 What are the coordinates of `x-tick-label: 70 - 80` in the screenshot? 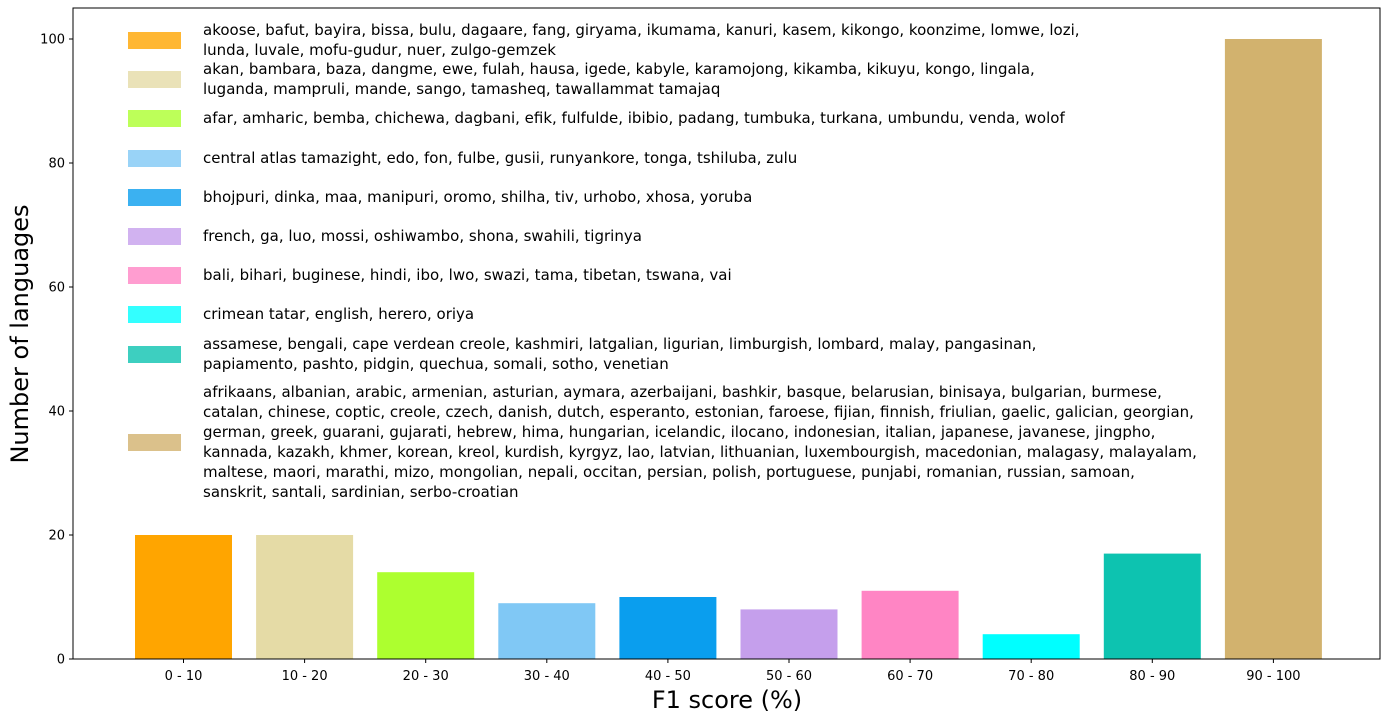 It's located at (1031, 676).